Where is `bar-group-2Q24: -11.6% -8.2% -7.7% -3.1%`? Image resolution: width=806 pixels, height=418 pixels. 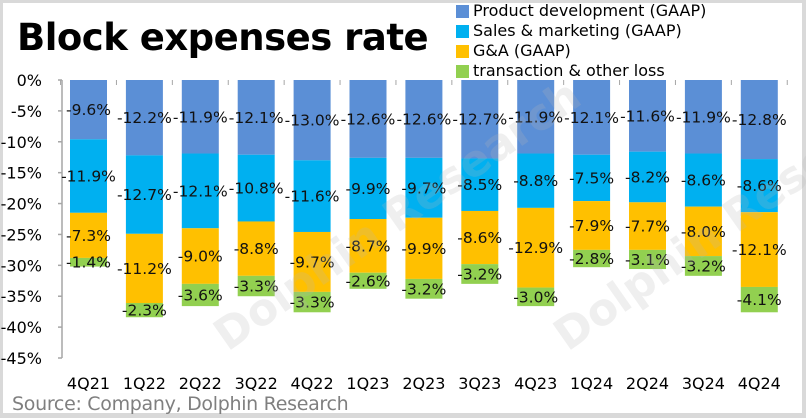 bar-group-2Q24: -11.6% -8.2% -7.7% -3.1% is located at coordinates (647, 175).